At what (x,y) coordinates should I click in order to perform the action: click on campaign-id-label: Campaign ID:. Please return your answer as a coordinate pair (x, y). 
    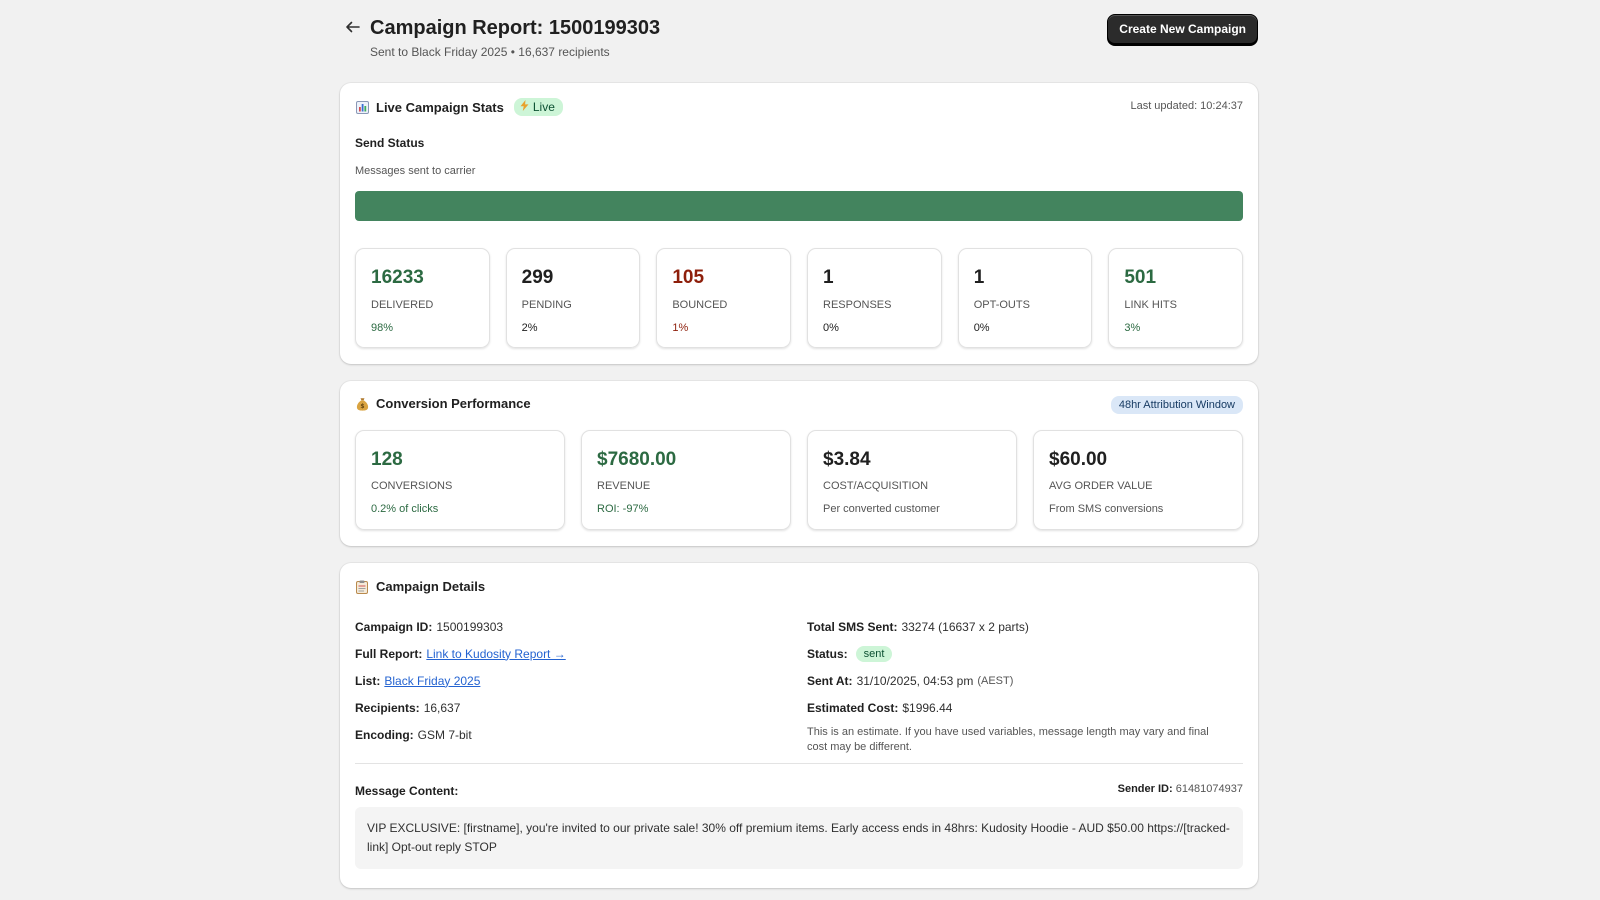
    Looking at the image, I should click on (394, 626).